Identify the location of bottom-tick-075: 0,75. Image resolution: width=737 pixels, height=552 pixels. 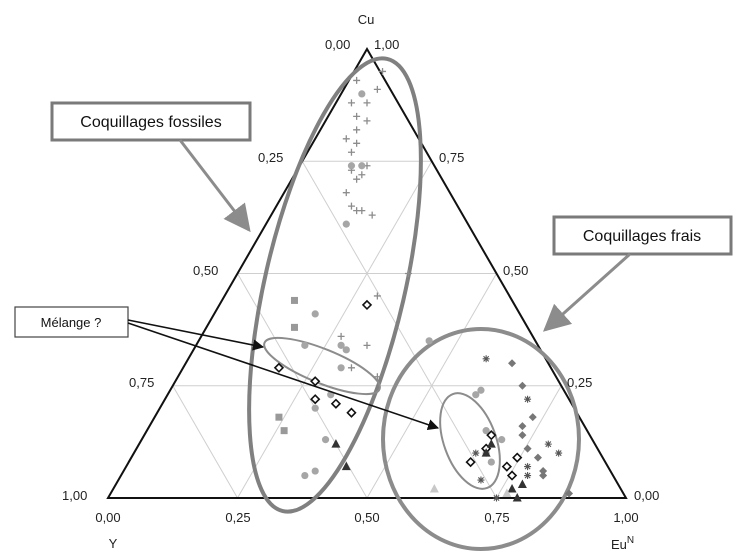
(496, 517).